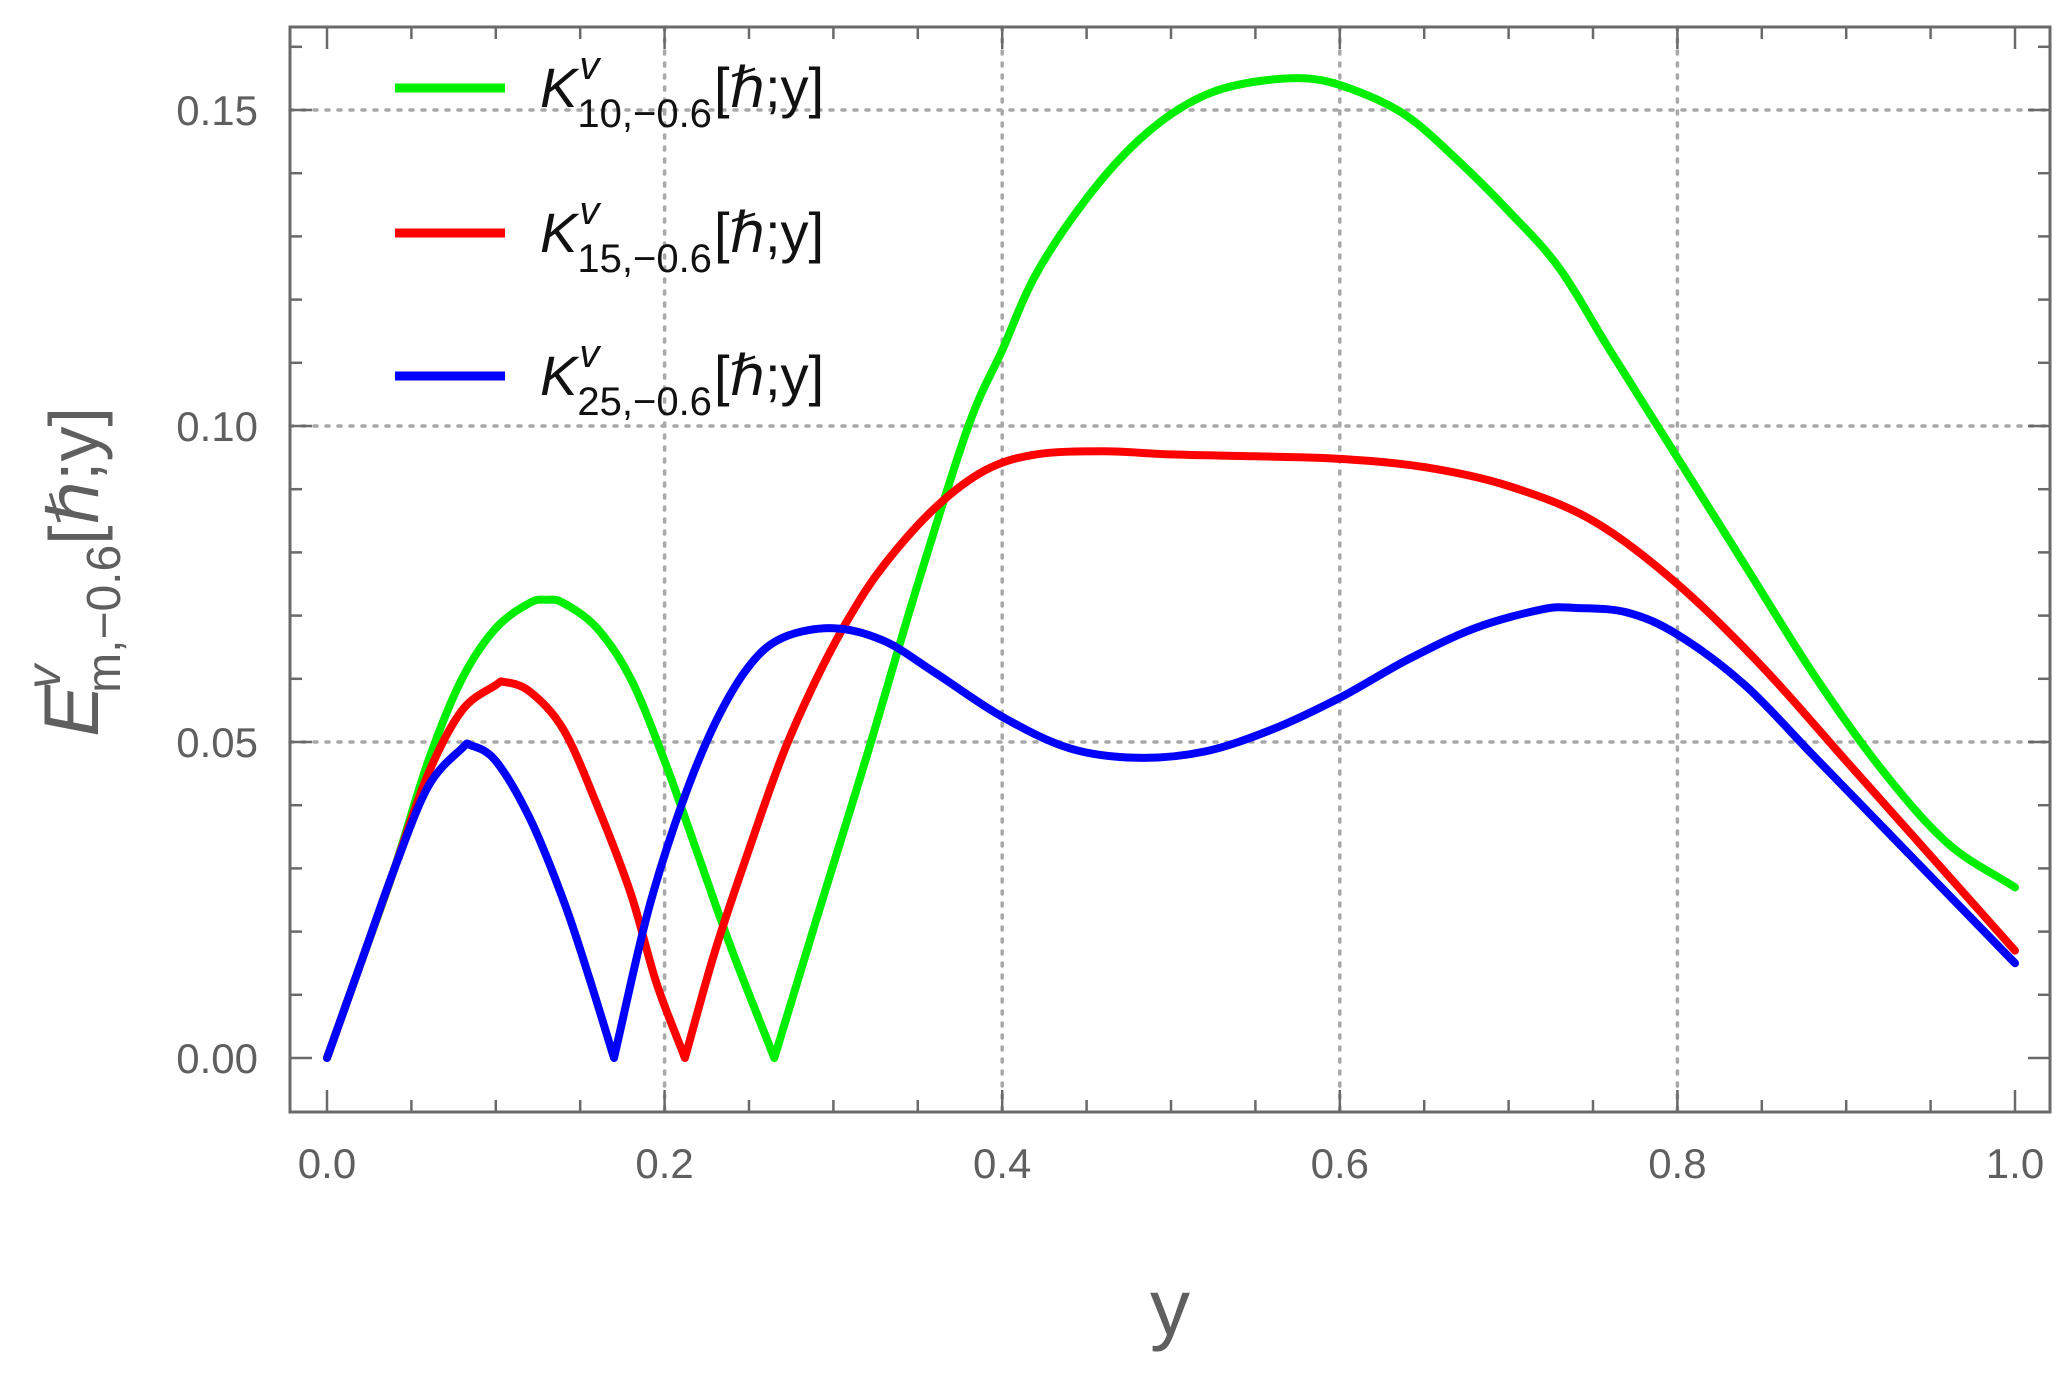  What do you see at coordinates (217, 584) in the screenshot?
I see `y-tick-labels: 0.00 0.05 0.10 0.15` at bounding box center [217, 584].